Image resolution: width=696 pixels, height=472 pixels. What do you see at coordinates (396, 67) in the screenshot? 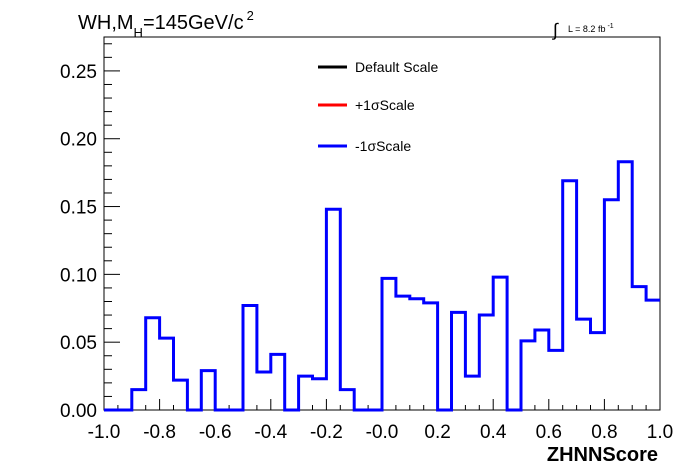
I see `legend-label-default-scale: Default Scale` at bounding box center [396, 67].